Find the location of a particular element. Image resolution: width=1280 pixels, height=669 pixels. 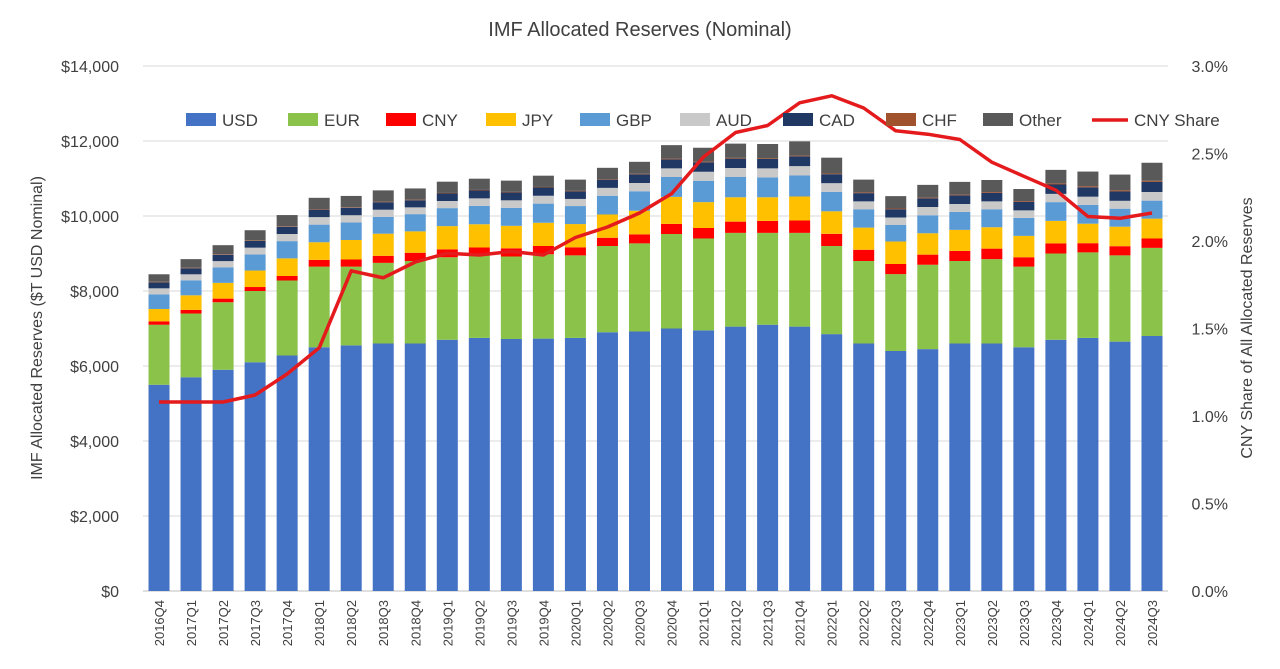

bar-cad-2020q3 is located at coordinates (639, 178).